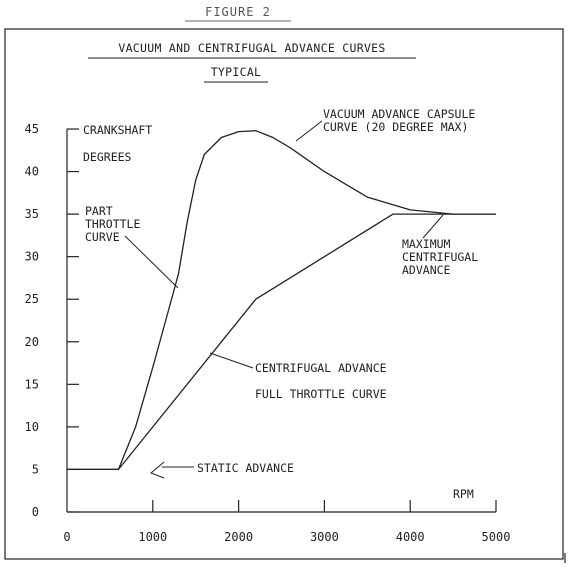 The image size is (575, 567). I want to click on figure-label: FIGURE 2, so click(238, 12).